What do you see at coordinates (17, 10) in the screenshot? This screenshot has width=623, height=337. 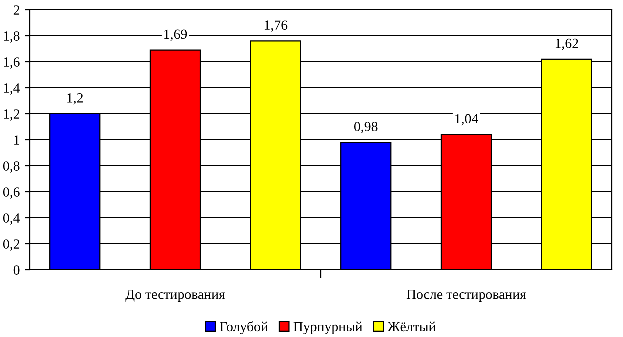 I see `y-tick-label: 2` at bounding box center [17, 10].